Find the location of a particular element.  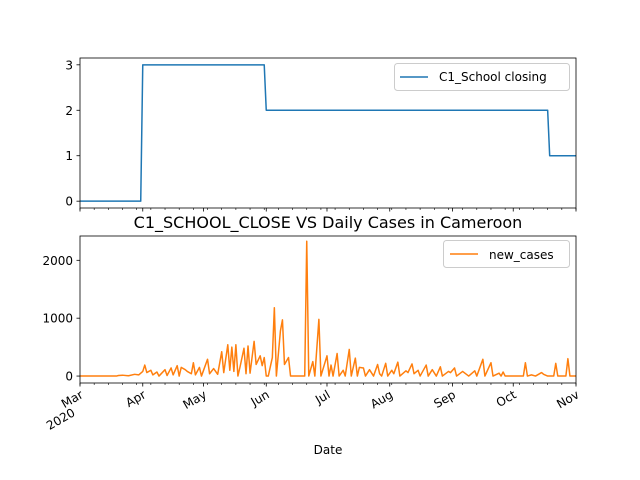

top-legend-label: C1_School closing is located at coordinates (493, 77).